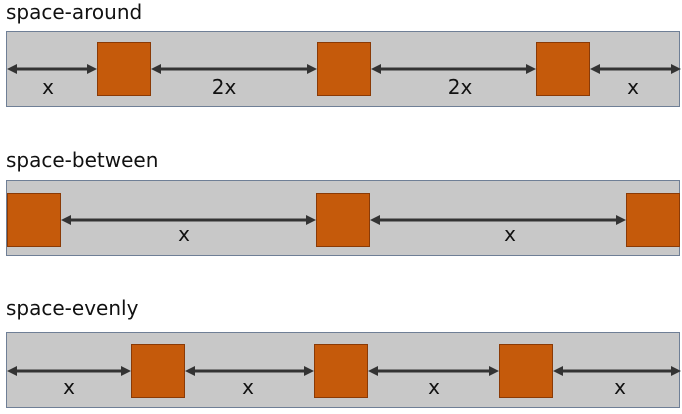 The image size is (682, 414). What do you see at coordinates (74, 12) in the screenshot?
I see `space-around-title: space-around` at bounding box center [74, 12].